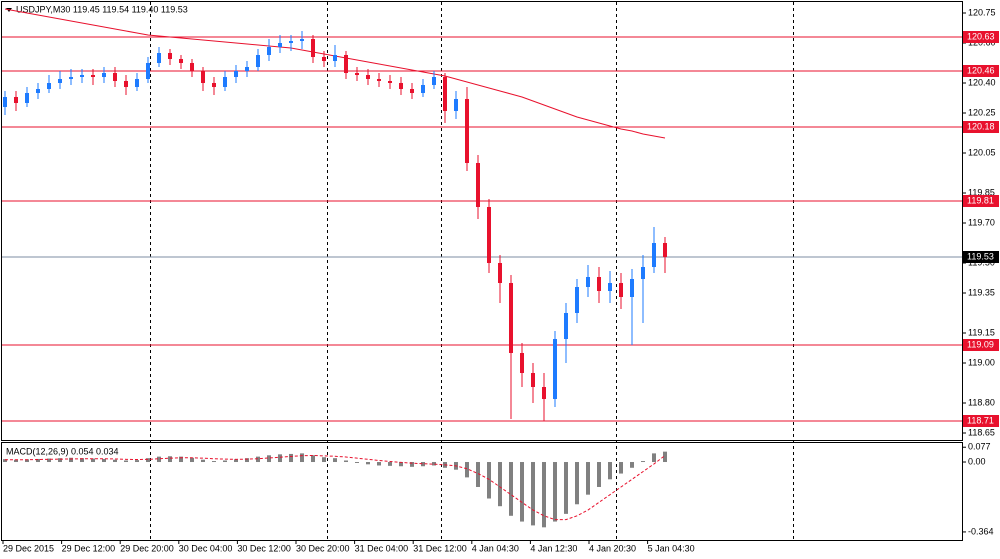 This screenshot has height=559, width=1000. Describe the element at coordinates (982, 112) in the screenshot. I see `y-tick-label: 120.25` at that location.